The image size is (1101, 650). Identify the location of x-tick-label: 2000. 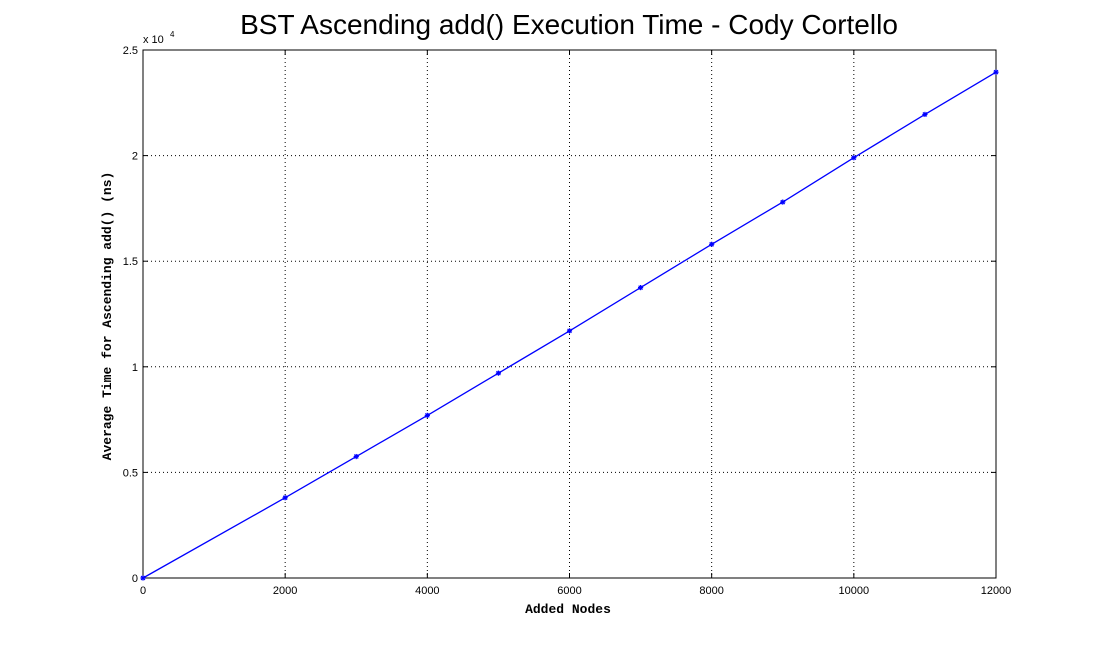
(285, 591).